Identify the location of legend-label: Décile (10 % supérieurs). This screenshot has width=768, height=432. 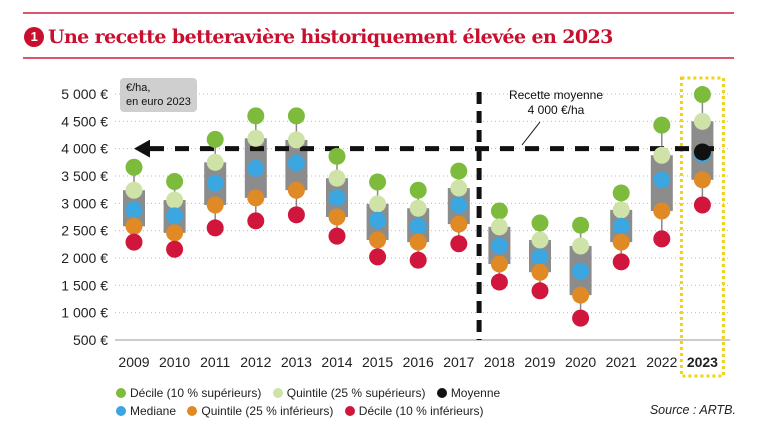
(196, 393).